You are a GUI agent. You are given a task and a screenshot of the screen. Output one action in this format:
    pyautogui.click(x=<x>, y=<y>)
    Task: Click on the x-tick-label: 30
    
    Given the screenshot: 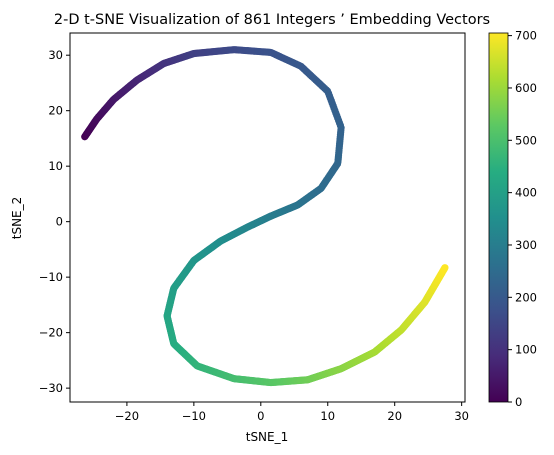 What is the action you would take?
    pyautogui.click(x=461, y=416)
    